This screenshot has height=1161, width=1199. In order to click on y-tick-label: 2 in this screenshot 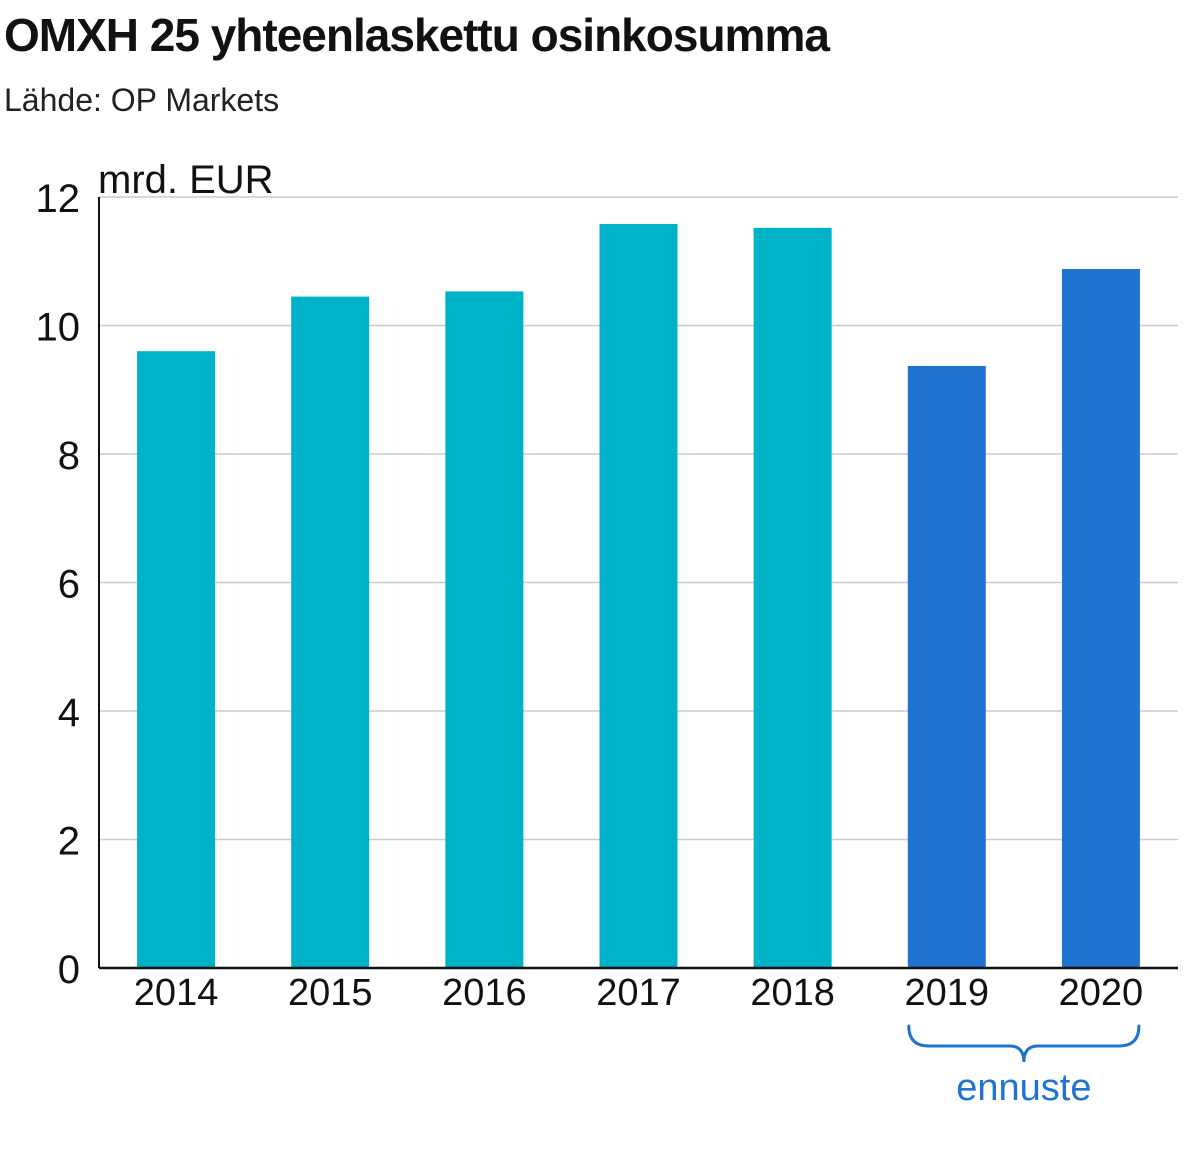, I will do `click(69, 842)`.